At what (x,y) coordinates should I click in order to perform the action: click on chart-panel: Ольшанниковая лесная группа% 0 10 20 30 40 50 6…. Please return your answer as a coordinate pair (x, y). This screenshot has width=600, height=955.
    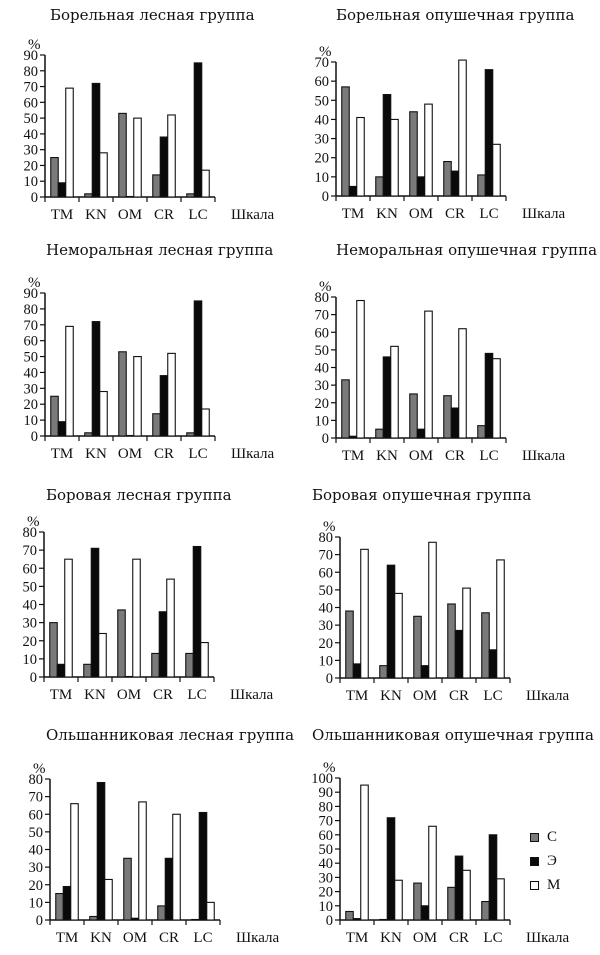
    Looking at the image, I should click on (150, 837).